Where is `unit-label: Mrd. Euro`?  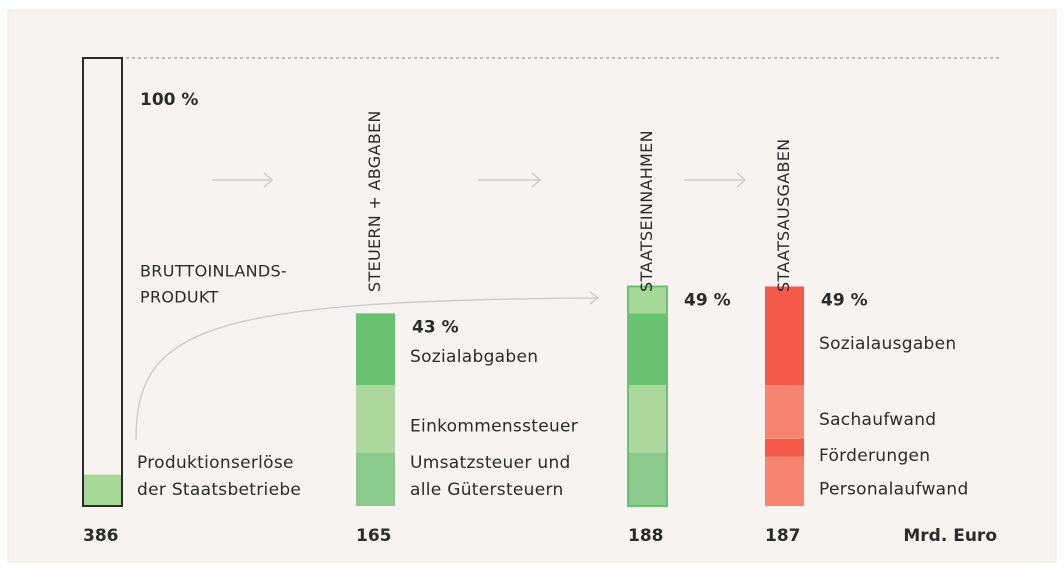 unit-label: Mrd. Euro is located at coordinates (950, 536).